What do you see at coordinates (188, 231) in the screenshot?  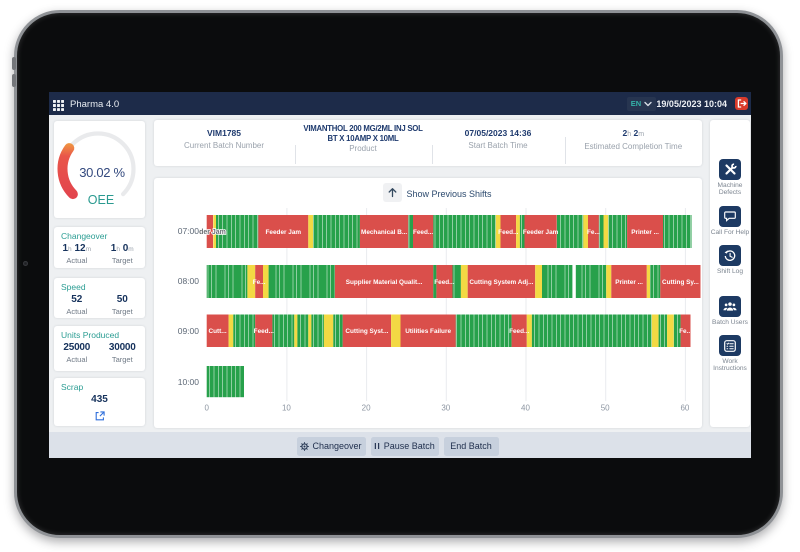 I see `svg-text: 07:00` at bounding box center [188, 231].